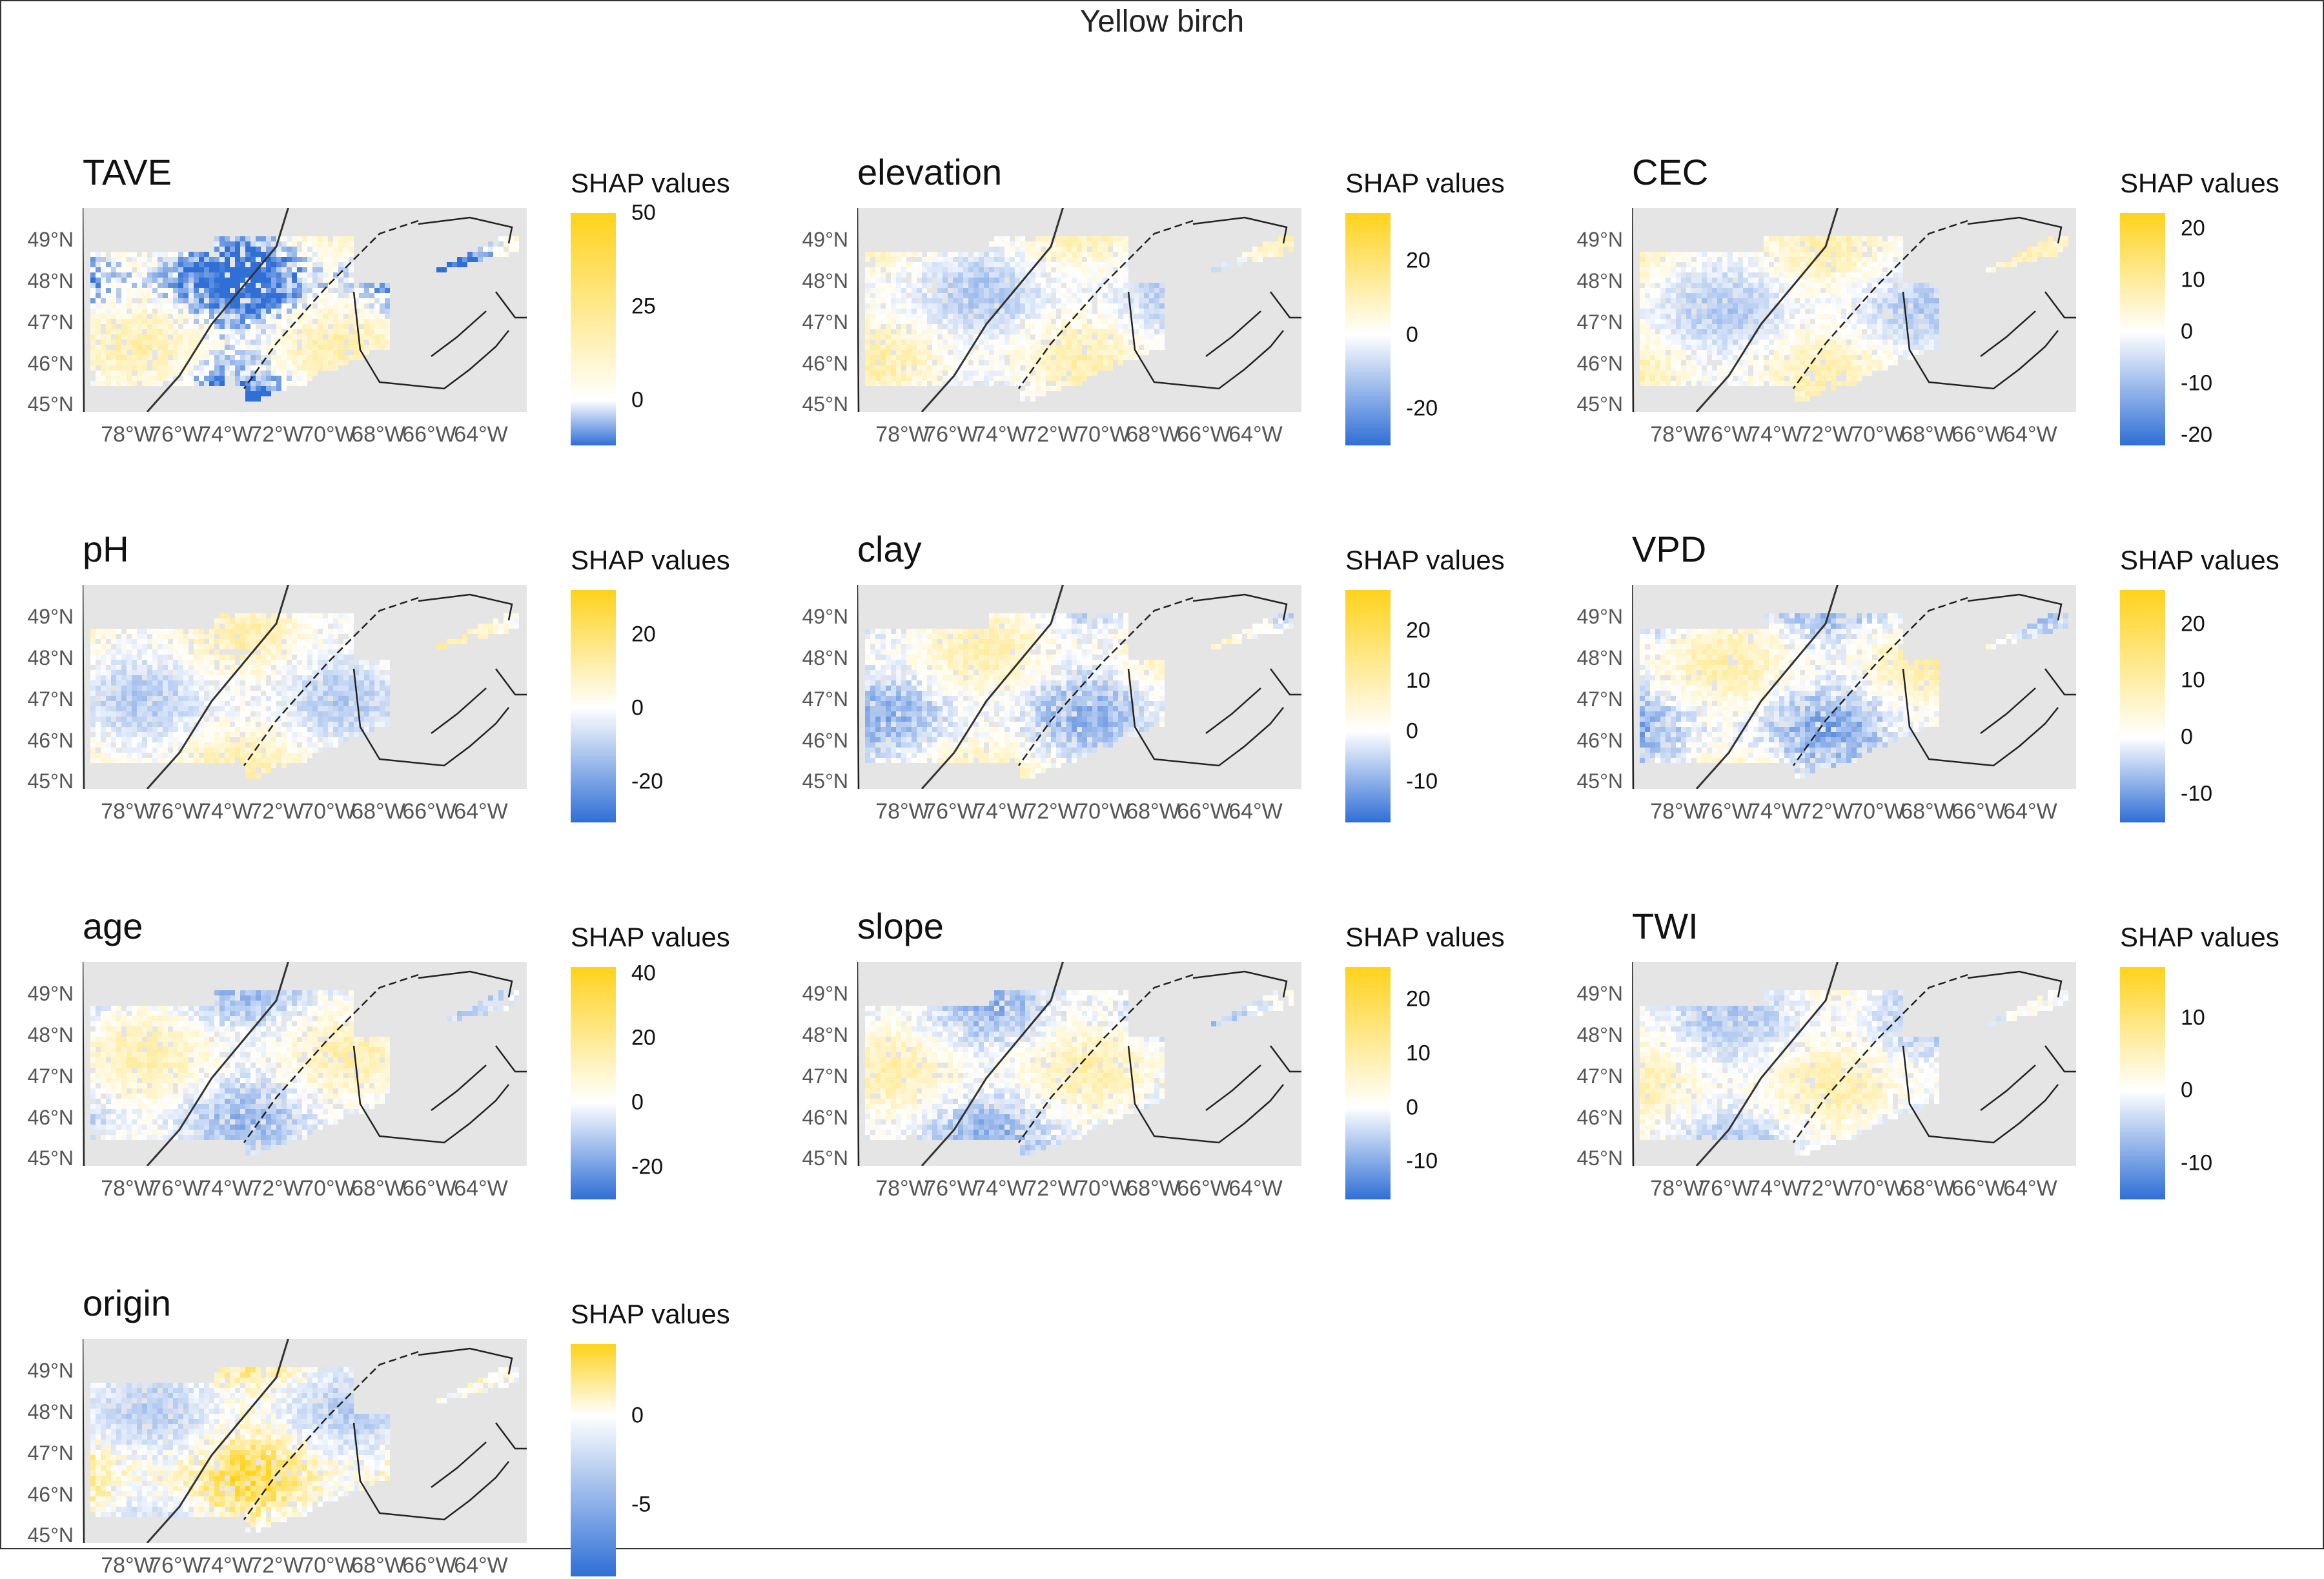 Image resolution: width=2324 pixels, height=1579 pixels. Describe the element at coordinates (929, 172) in the screenshot. I see `panel-title: elevation` at that location.